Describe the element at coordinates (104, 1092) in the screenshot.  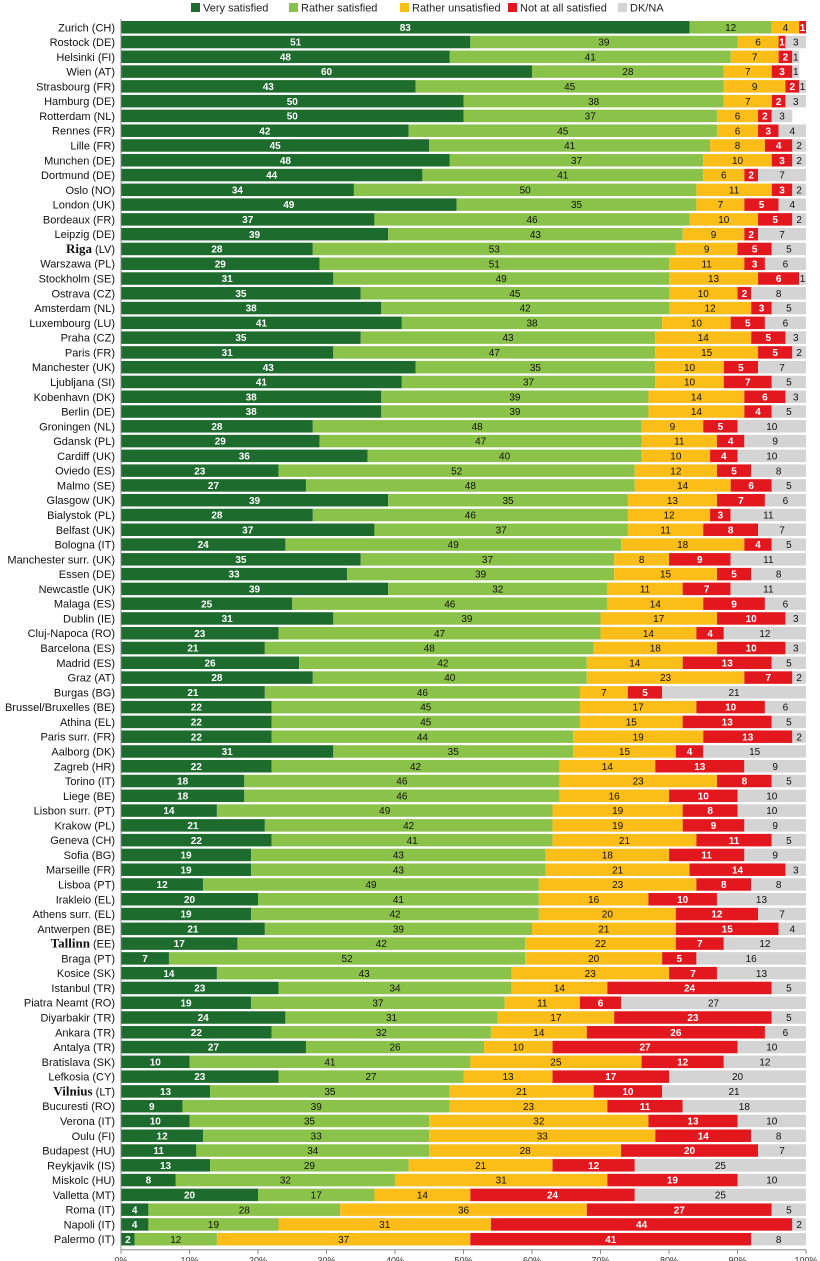
I see `category-code: (LT)` at that location.